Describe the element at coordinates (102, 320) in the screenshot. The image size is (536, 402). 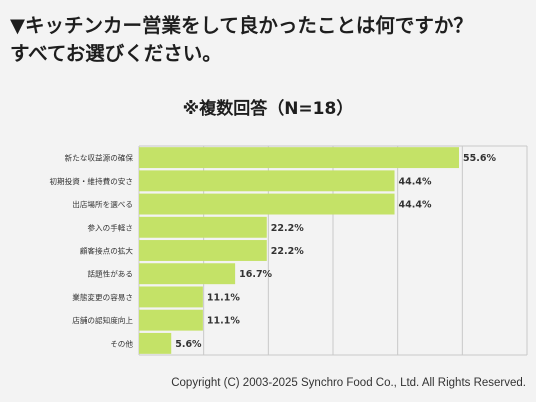
I see `category-label: 店舗の認知度向上` at that location.